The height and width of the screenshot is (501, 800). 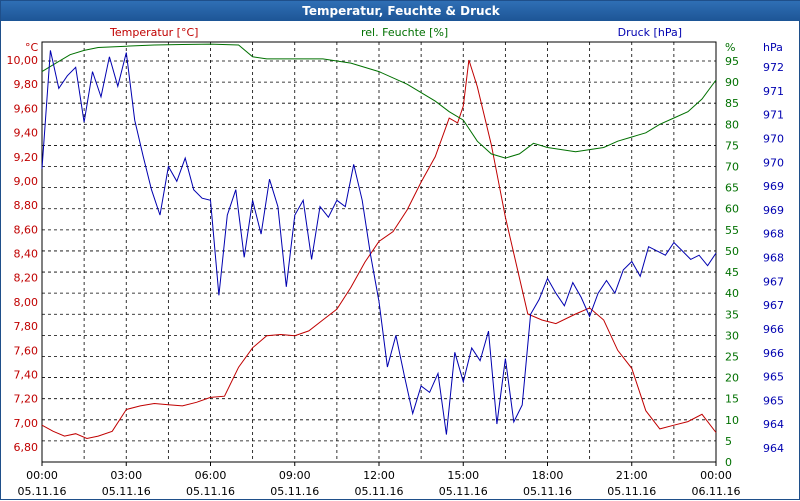 I want to click on temperature-tick-label: 9,00, so click(x=26, y=181).